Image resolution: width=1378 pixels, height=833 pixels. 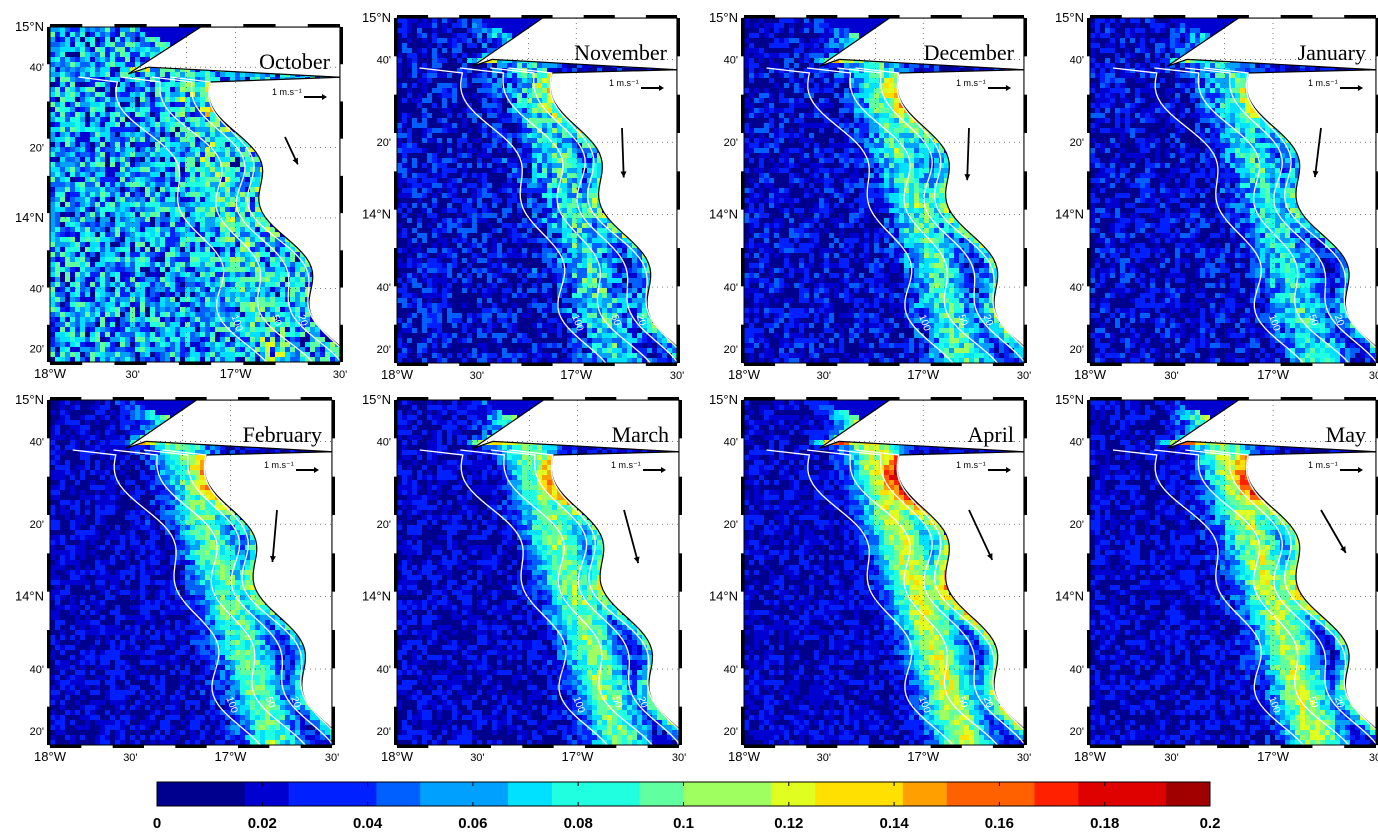 I want to click on month-label: December, so click(x=969, y=52).